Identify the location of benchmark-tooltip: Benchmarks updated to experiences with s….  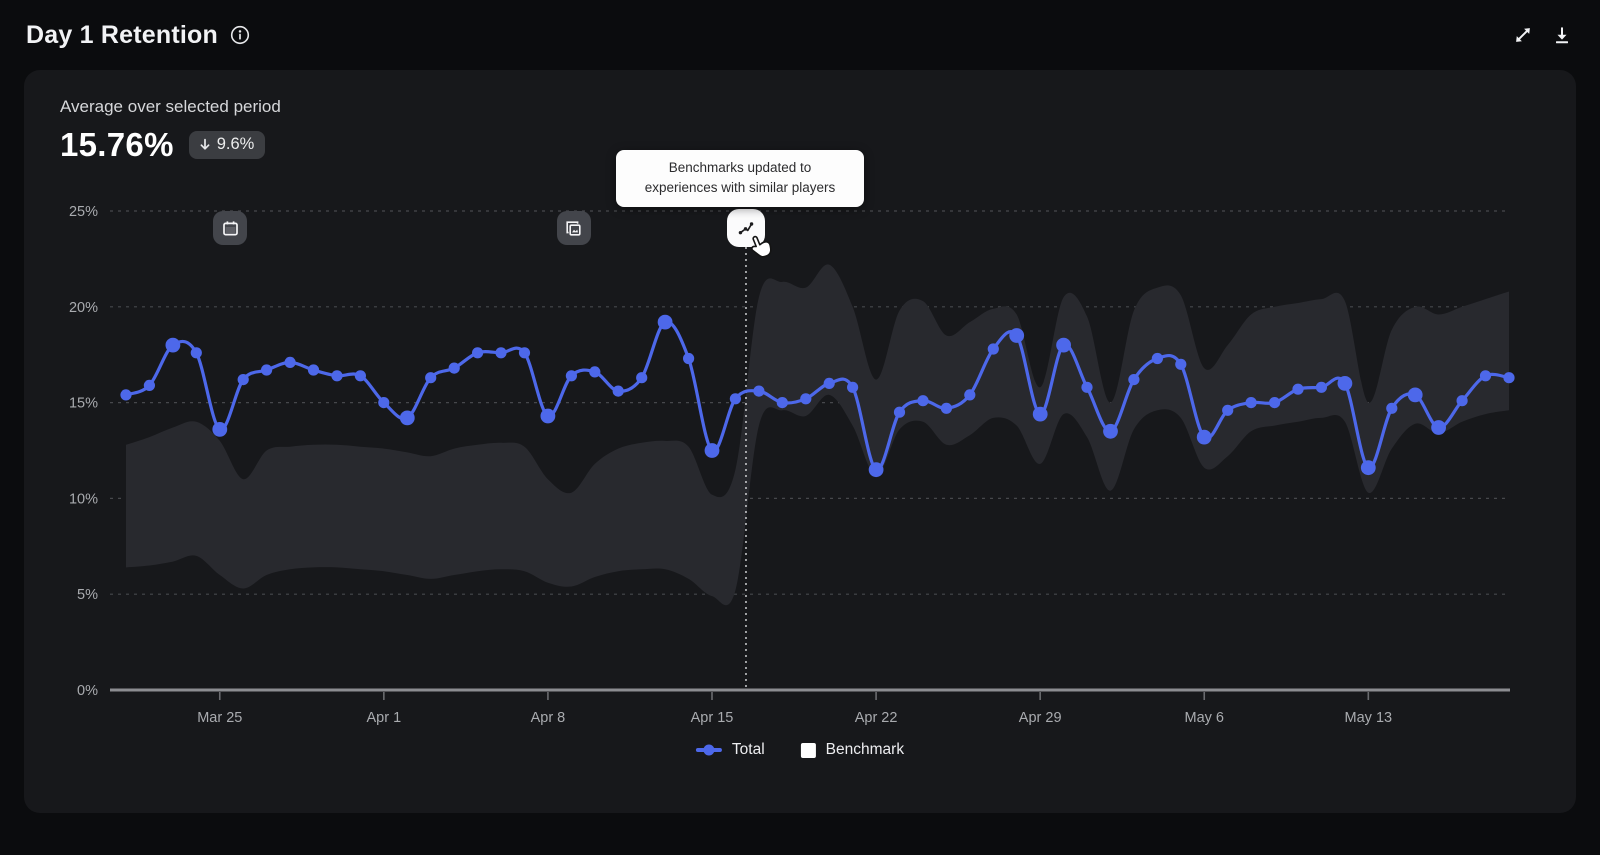
(740, 178).